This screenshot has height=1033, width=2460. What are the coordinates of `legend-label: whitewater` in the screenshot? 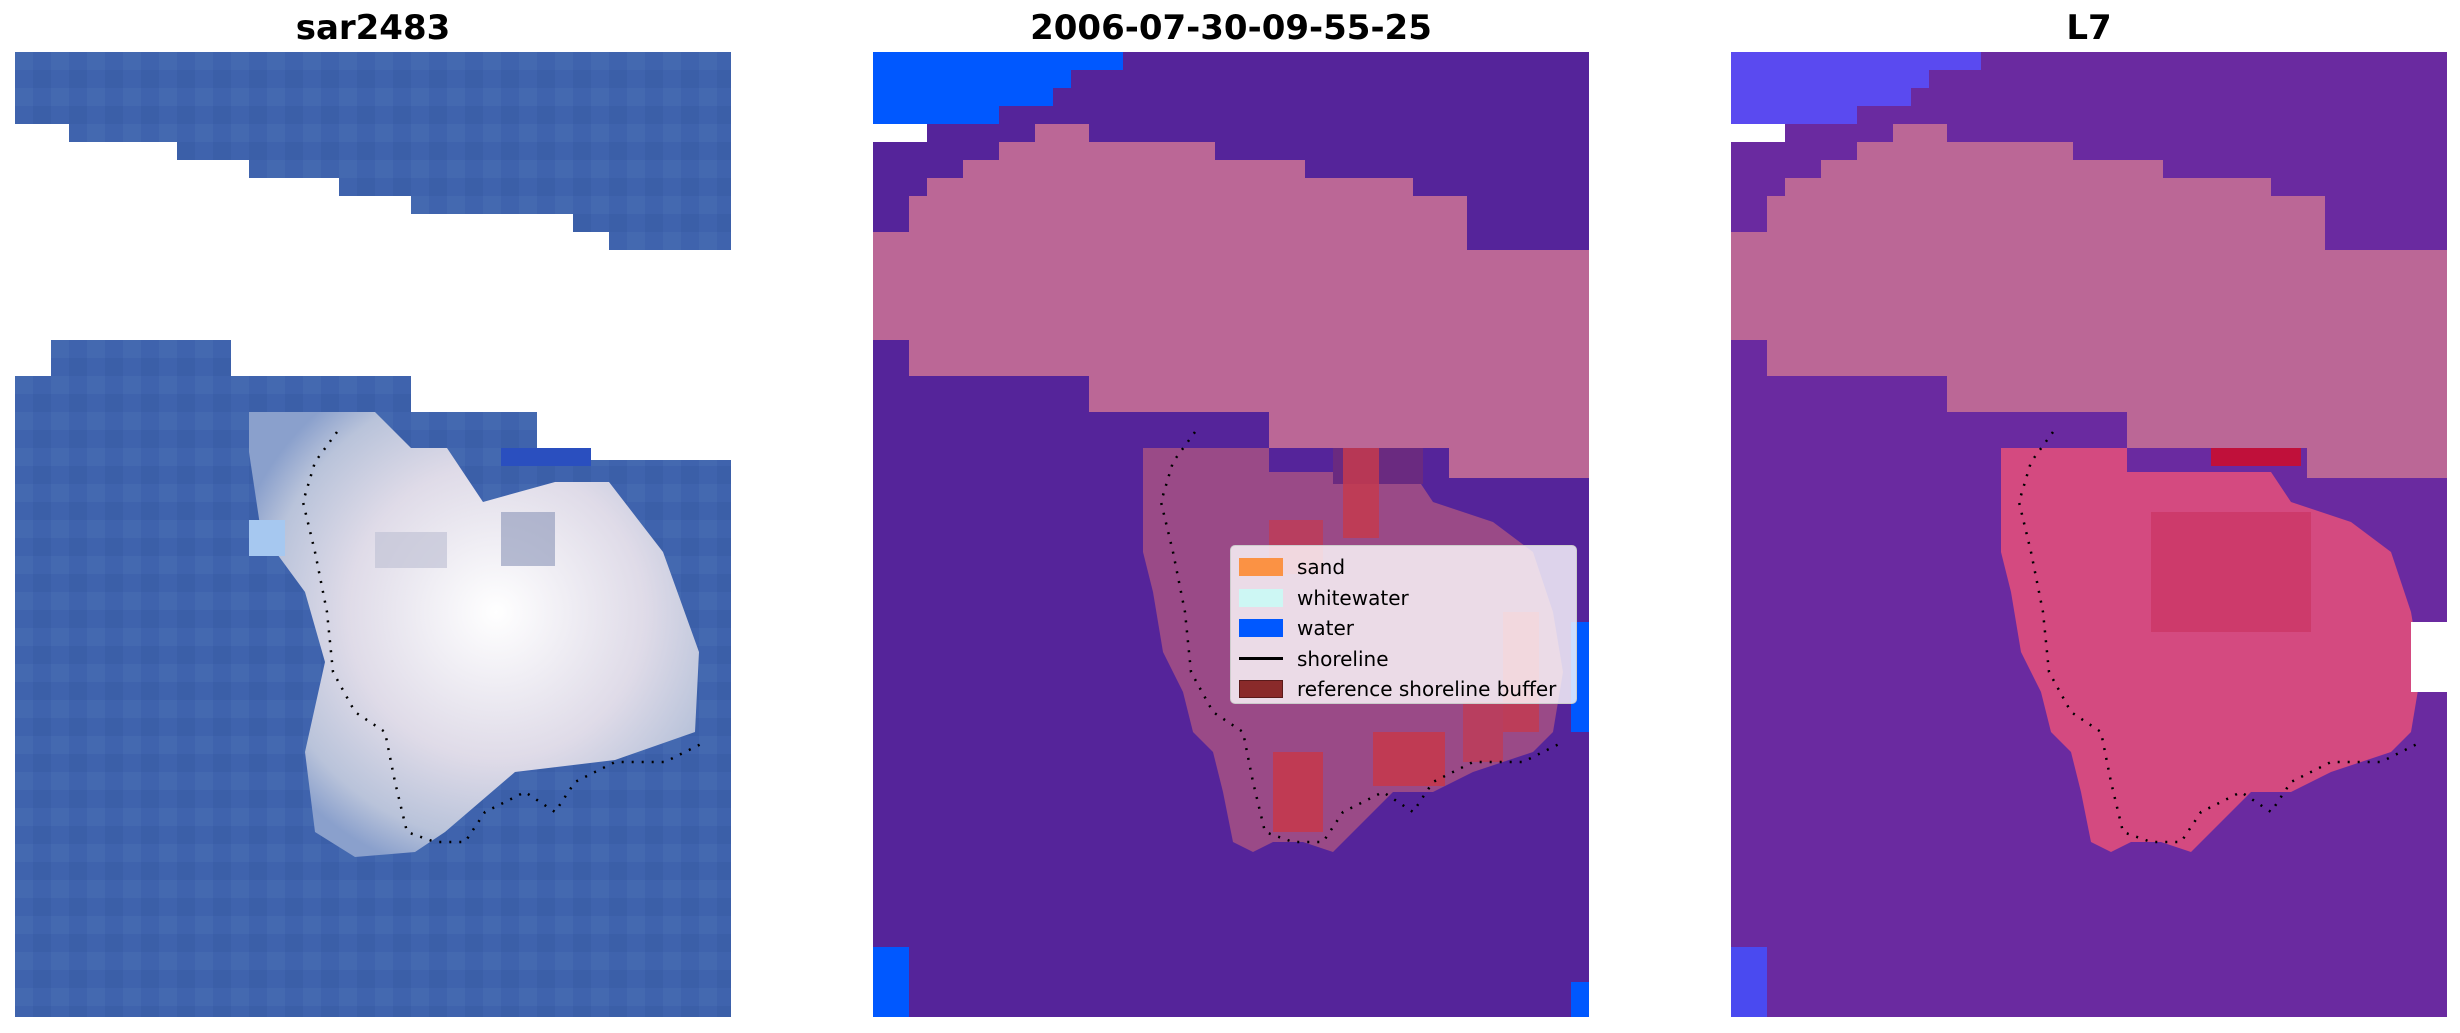 It's located at (1353, 597).